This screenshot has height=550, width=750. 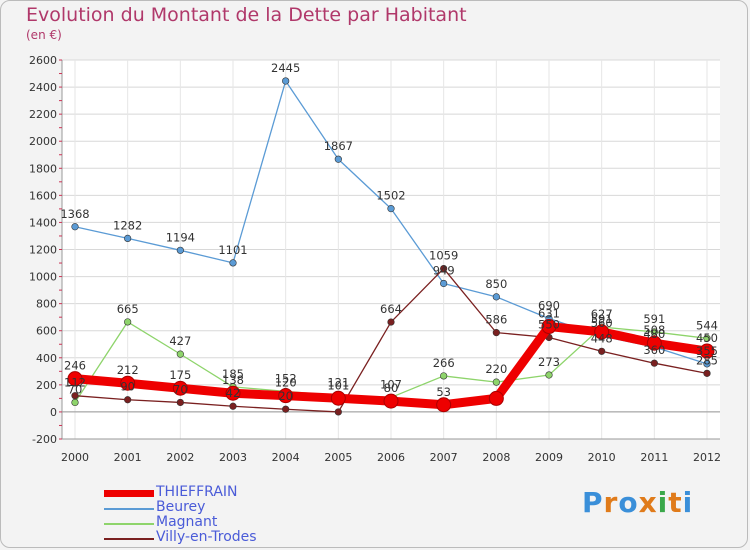 I want to click on x-tick-label: 2005, so click(x=338, y=457).